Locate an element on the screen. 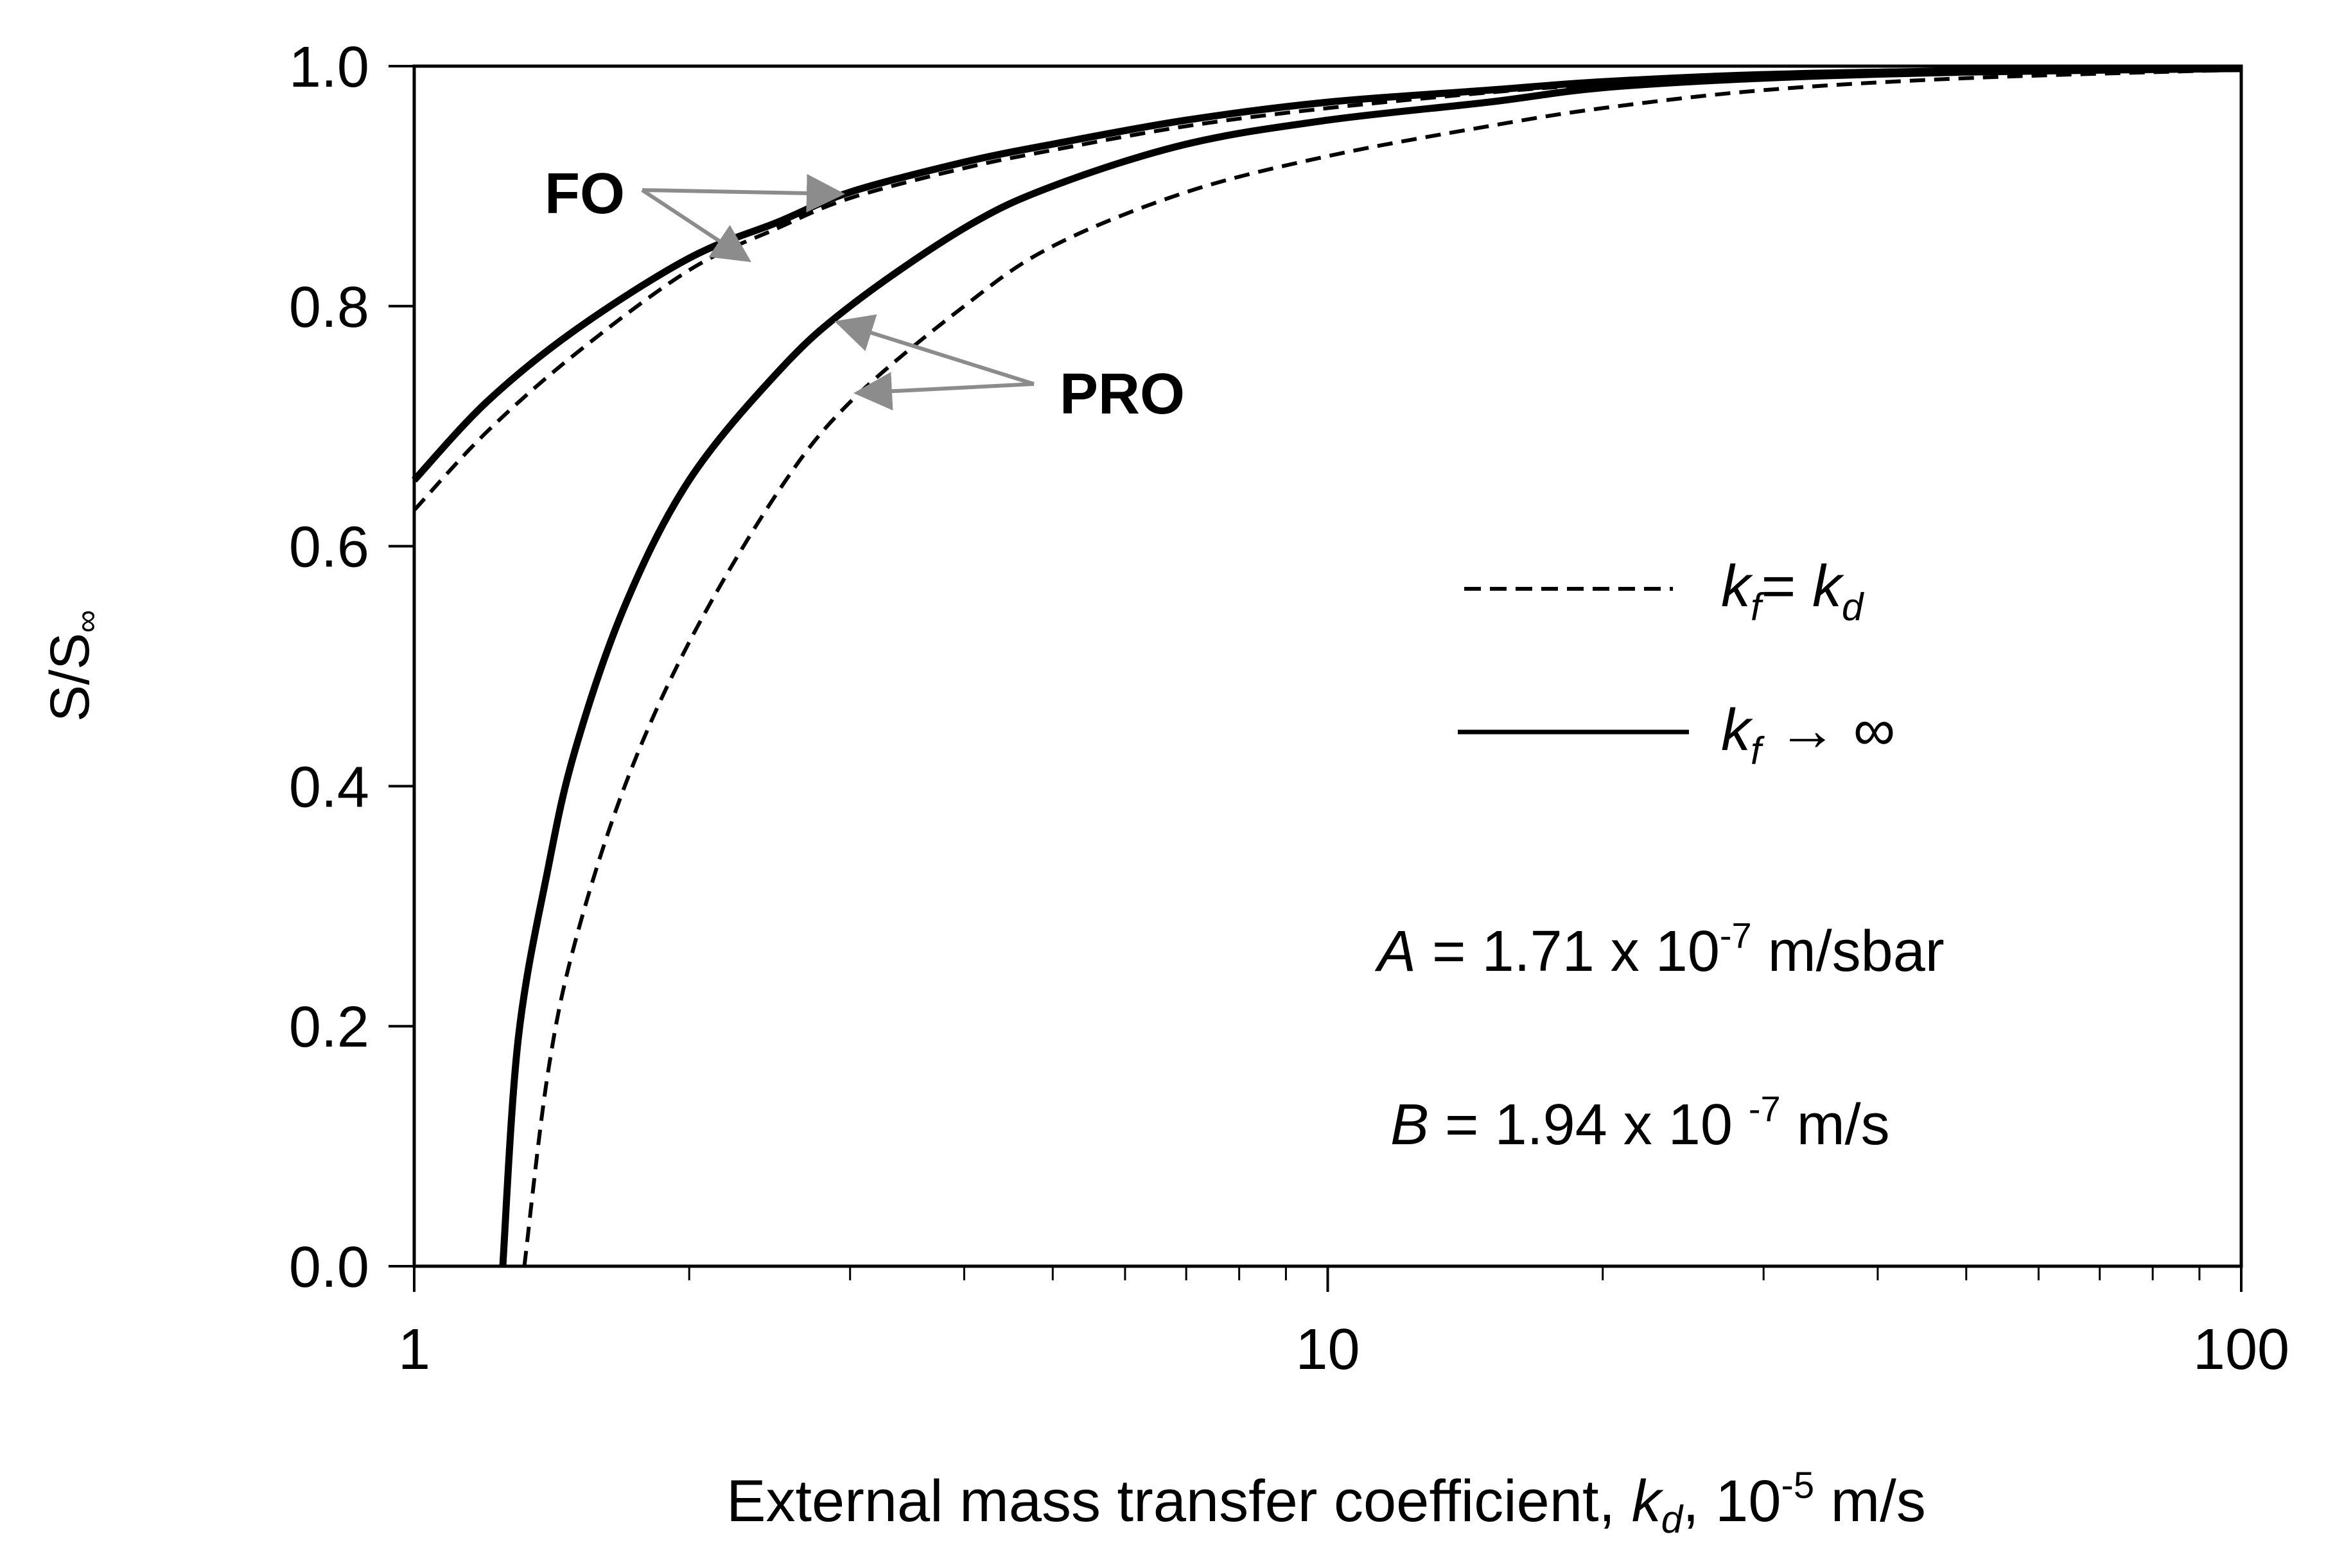 This screenshot has width=2335, height=1568. x-tick-label-2: 100 is located at coordinates (2241, 1350).